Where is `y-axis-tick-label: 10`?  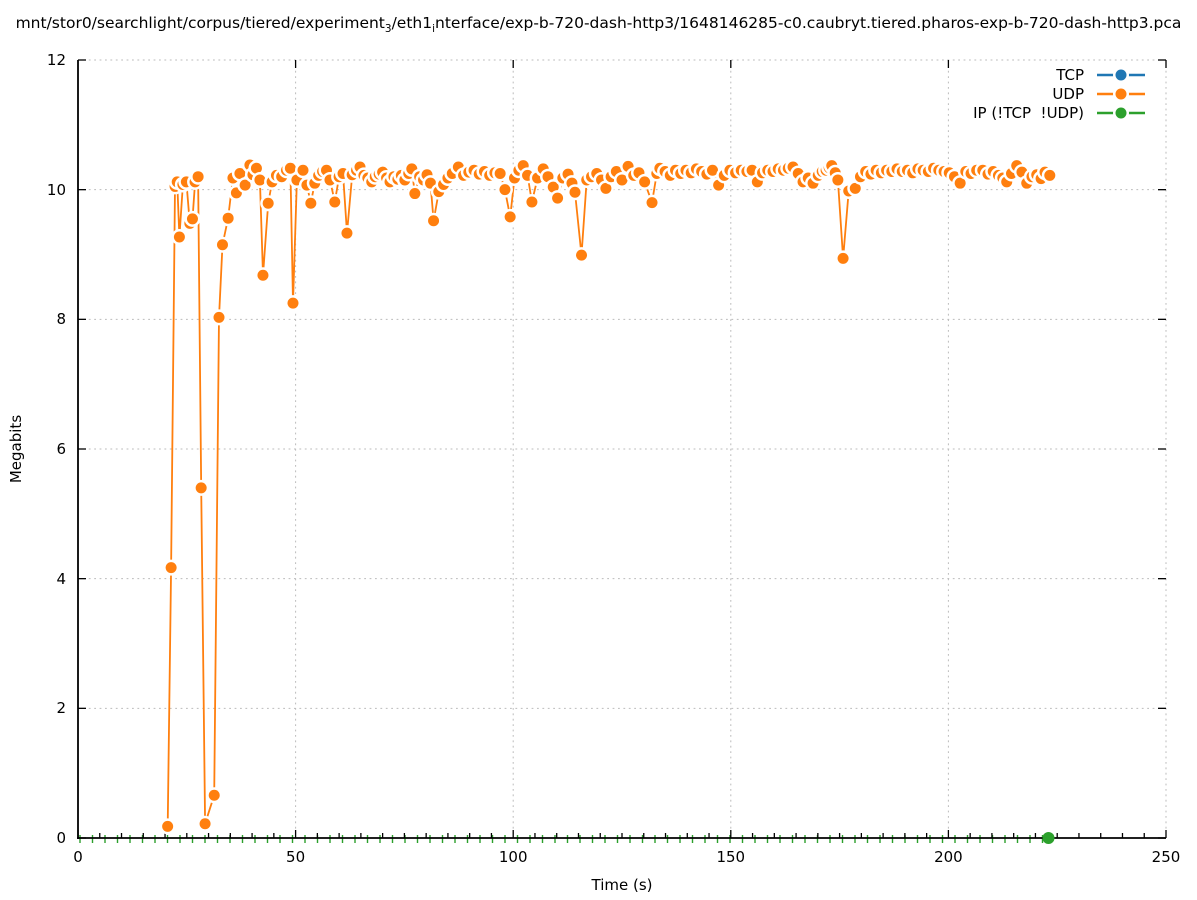 y-axis-tick-label: 10 is located at coordinates (56, 189).